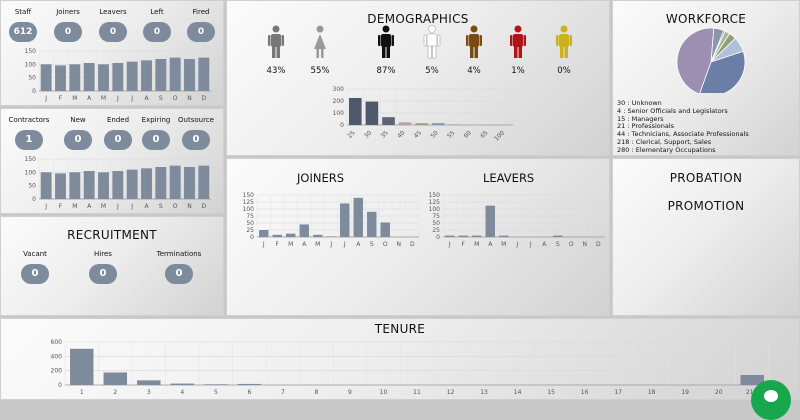 The width and height of the screenshot is (800, 420). What do you see at coordinates (216, 392) in the screenshot?
I see `x-tick-label: 5` at bounding box center [216, 392].